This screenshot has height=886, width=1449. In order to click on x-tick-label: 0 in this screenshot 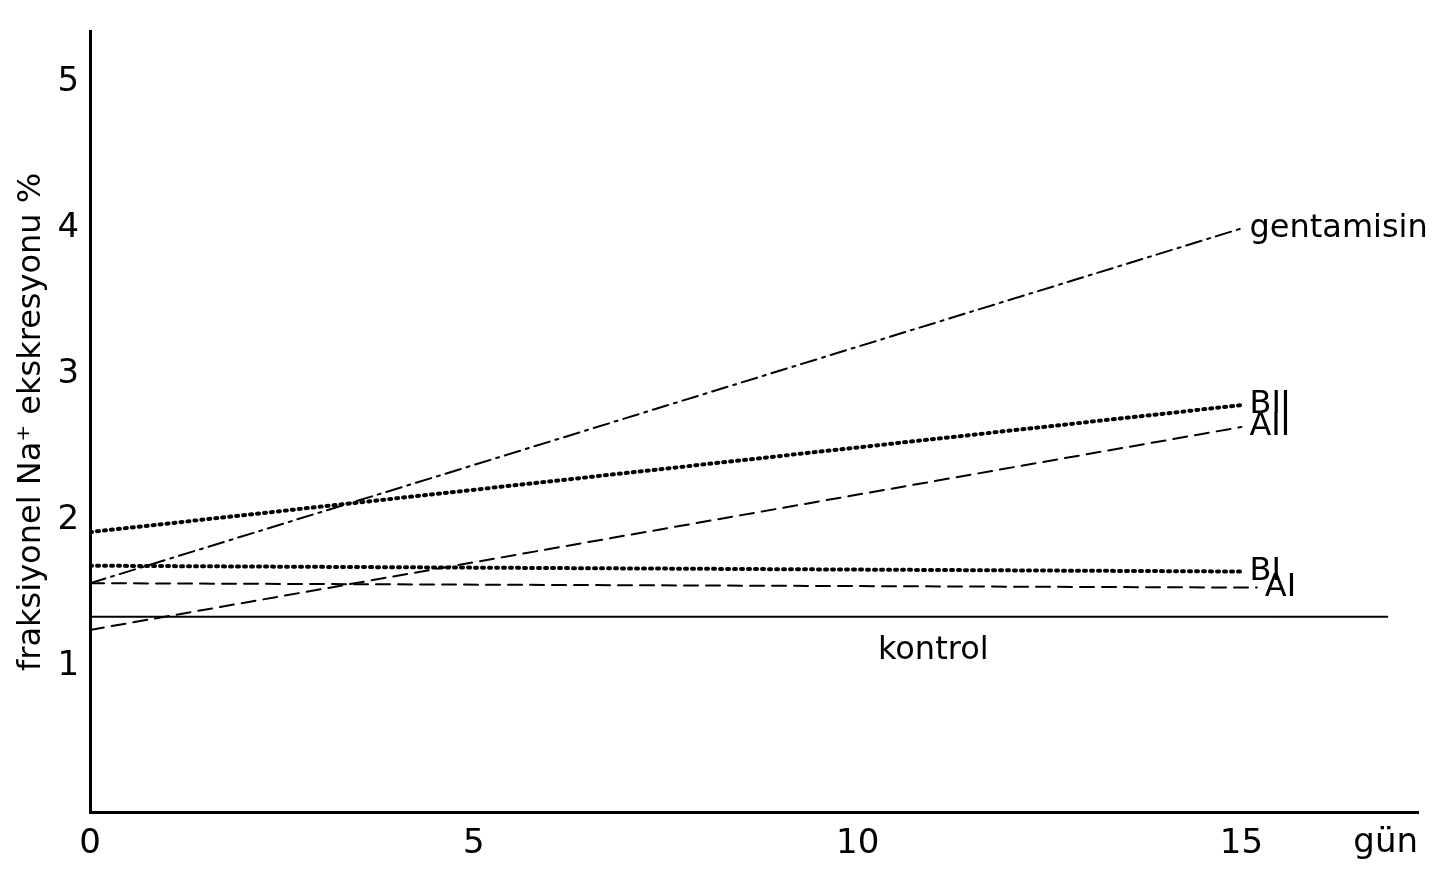, I will do `click(90, 840)`.